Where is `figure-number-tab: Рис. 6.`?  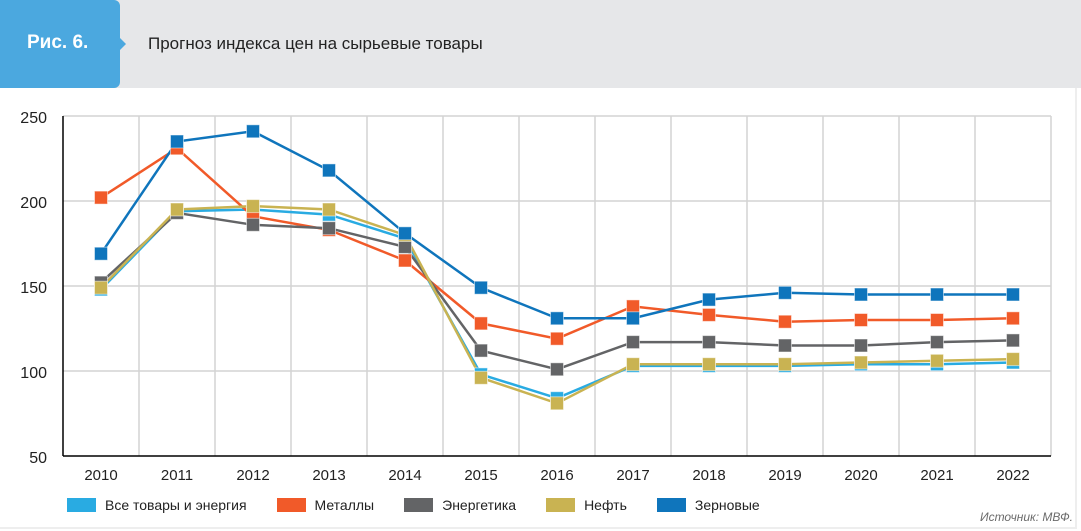
figure-number-tab: Рис. 6. is located at coordinates (63, 44).